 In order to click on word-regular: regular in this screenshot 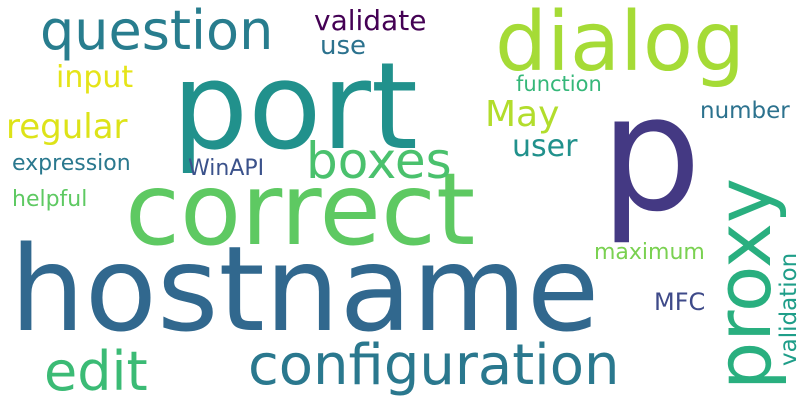, I will do `click(67, 127)`.